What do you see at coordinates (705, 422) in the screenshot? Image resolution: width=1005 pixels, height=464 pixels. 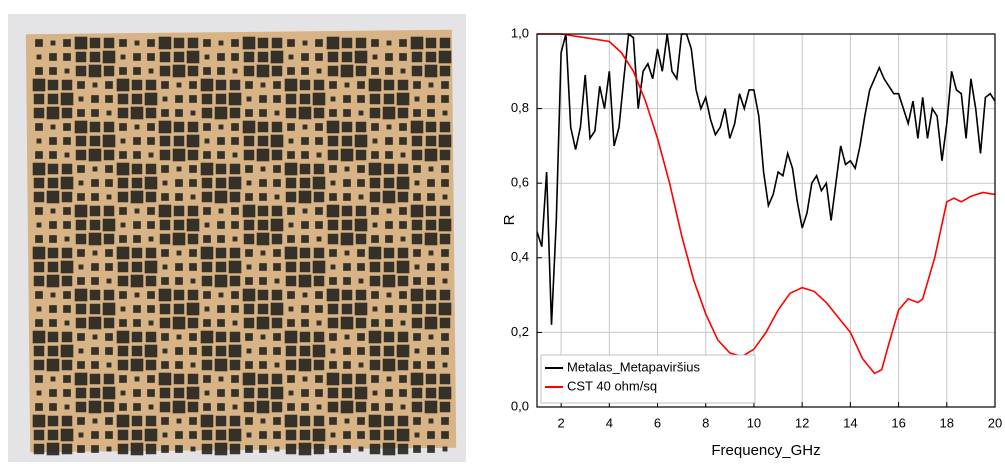 I see `x-tick-label: 8` at bounding box center [705, 422].